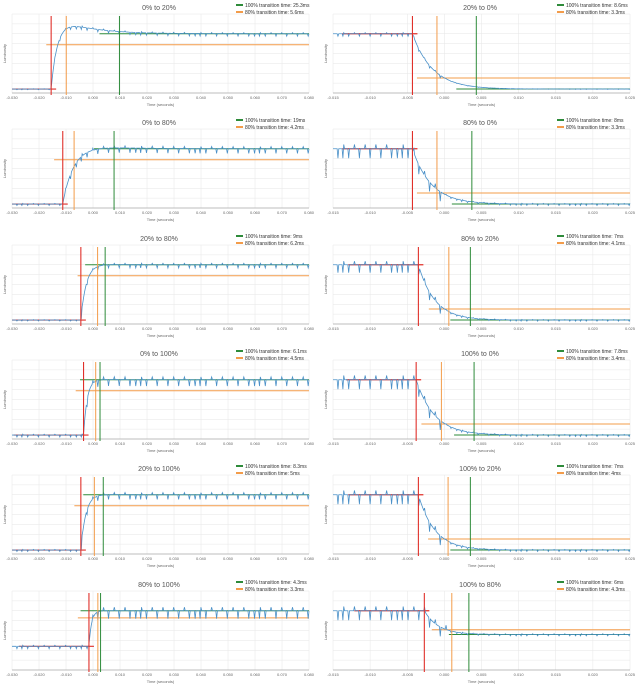 The width and height of the screenshot is (640, 692). Describe the element at coordinates (480, 8) in the screenshot. I see `chart-title: 20% to 0%` at that location.